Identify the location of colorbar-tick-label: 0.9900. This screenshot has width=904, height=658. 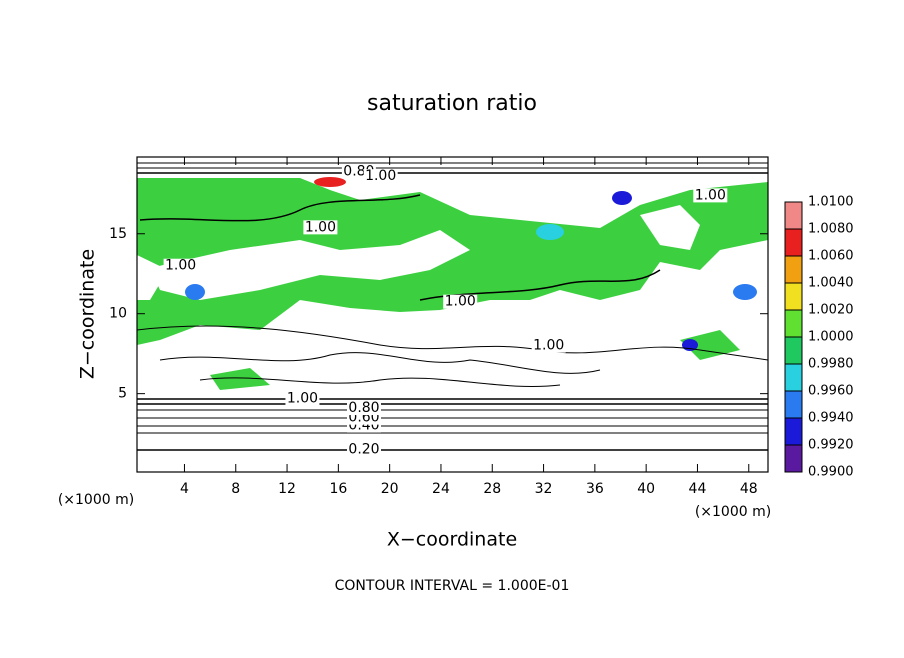
(831, 472).